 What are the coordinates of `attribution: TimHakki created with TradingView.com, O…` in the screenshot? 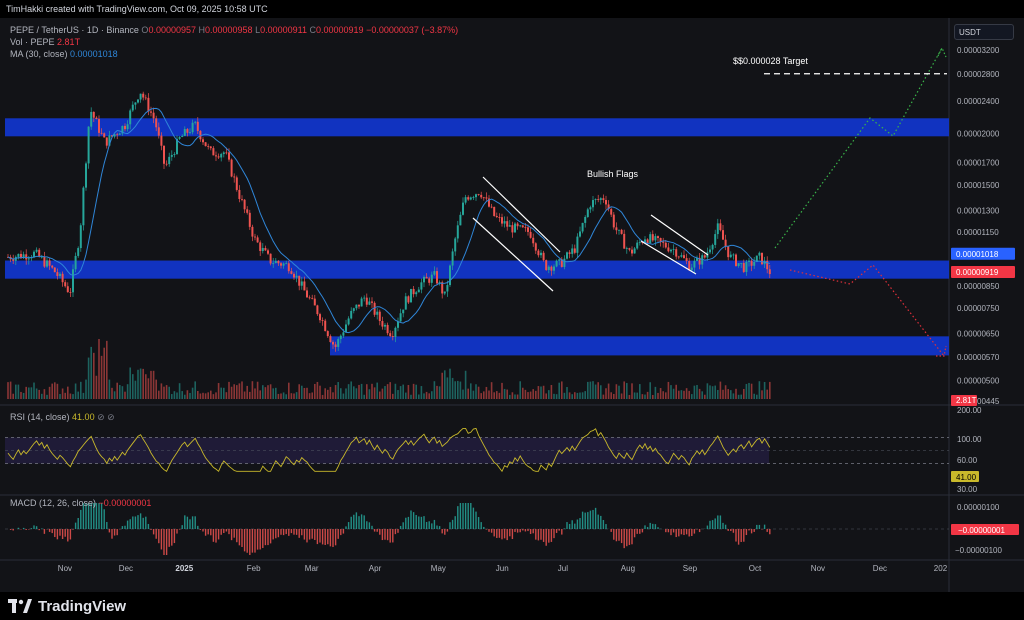 It's located at (512, 9).